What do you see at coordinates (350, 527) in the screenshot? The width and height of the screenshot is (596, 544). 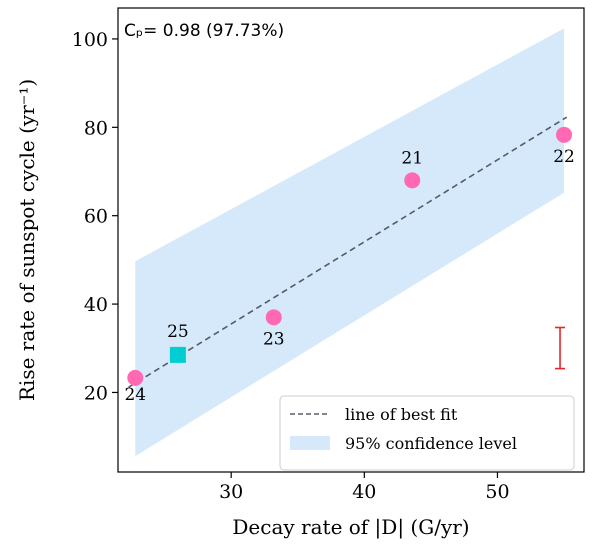 I see `x-axis-label: Decay rate of |D| (G/yr)` at bounding box center [350, 527].